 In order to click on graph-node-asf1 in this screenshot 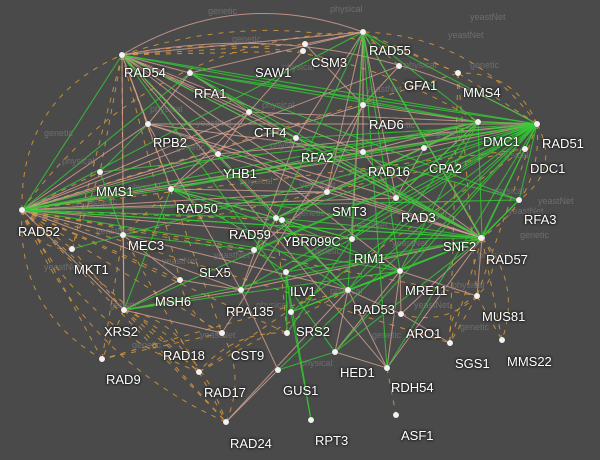, I will do `click(396, 415)`.